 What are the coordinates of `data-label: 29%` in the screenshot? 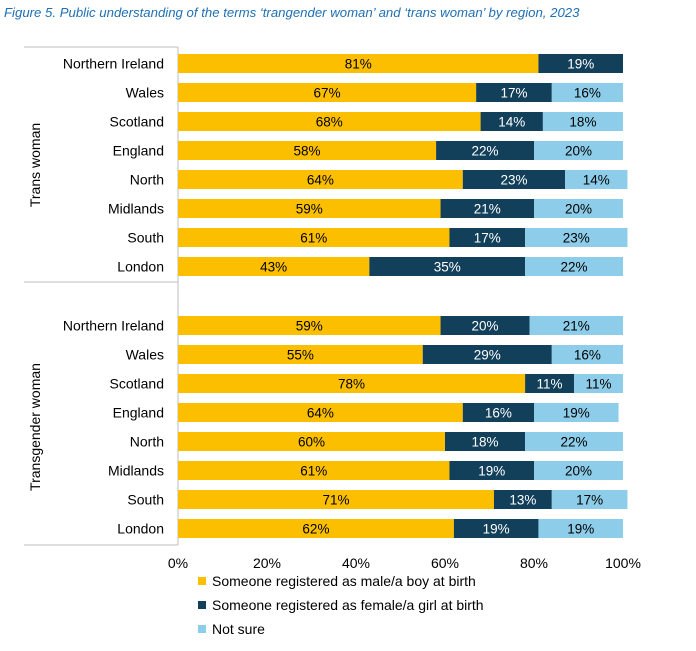 It's located at (487, 355).